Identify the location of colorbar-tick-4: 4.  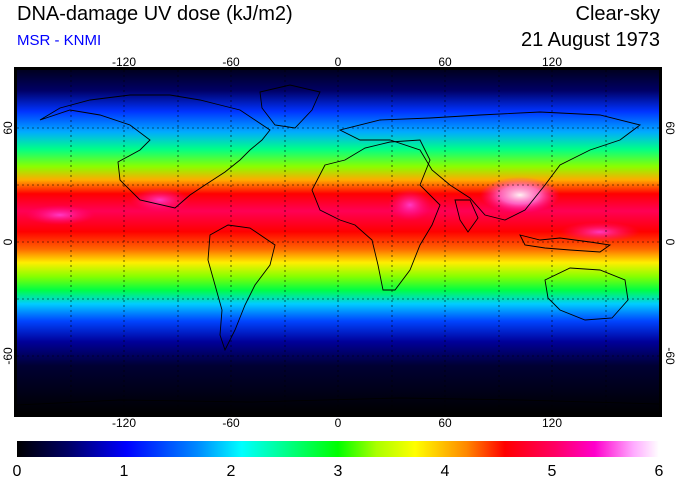
(445, 471).